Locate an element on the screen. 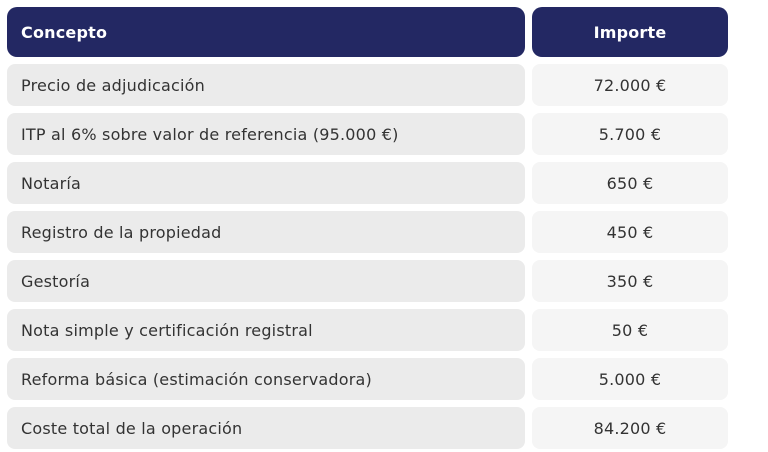 Image resolution: width=768 pixels, height=452 pixels. table-row-amount: 50 € is located at coordinates (630, 330).